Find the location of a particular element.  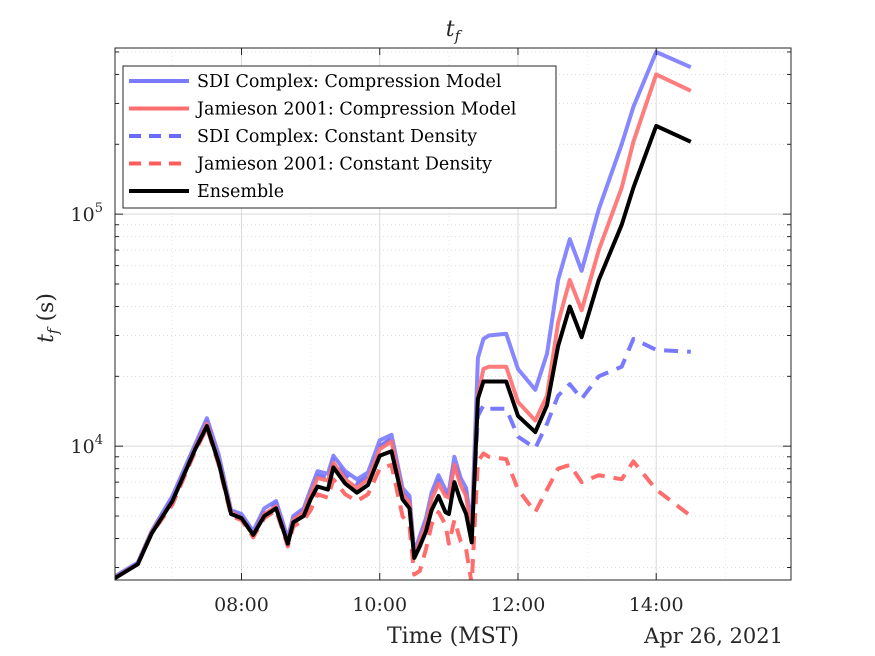

chart-title-main: t is located at coordinates (450, 29).